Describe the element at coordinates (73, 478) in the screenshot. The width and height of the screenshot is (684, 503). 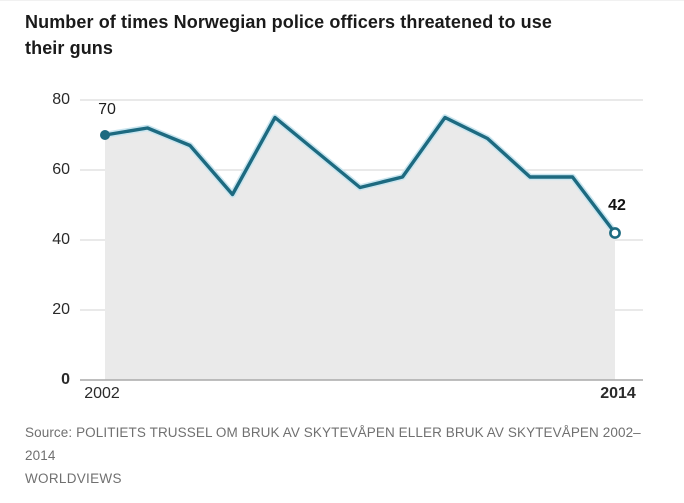
I see `worldviews-label: WORLDVIEWS` at that location.